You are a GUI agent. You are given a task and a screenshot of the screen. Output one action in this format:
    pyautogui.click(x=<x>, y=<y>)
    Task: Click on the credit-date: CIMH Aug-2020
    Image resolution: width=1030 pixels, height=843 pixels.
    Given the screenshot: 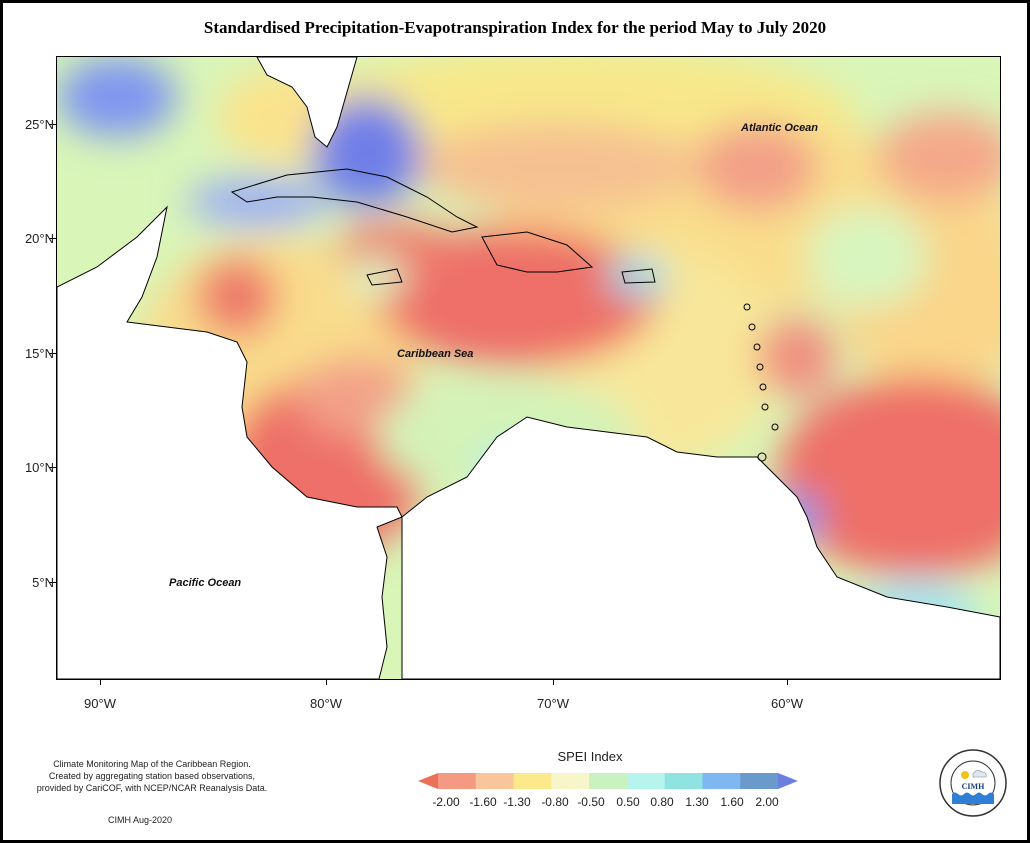 What is the action you would take?
    pyautogui.click(x=140, y=820)
    